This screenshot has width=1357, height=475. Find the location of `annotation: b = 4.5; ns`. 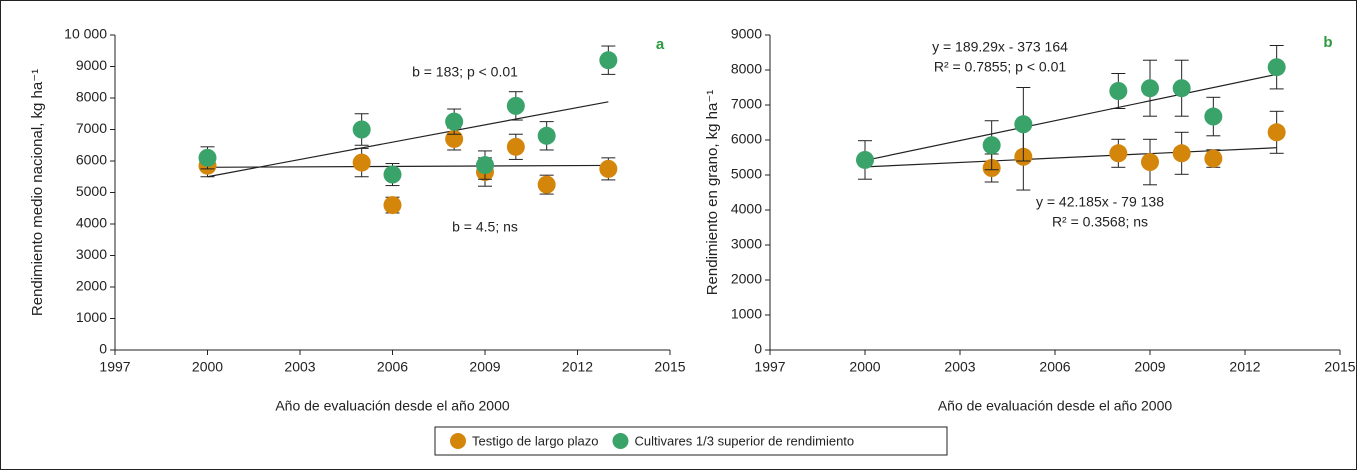

annotation: b = 4.5; ns is located at coordinates (485, 227).